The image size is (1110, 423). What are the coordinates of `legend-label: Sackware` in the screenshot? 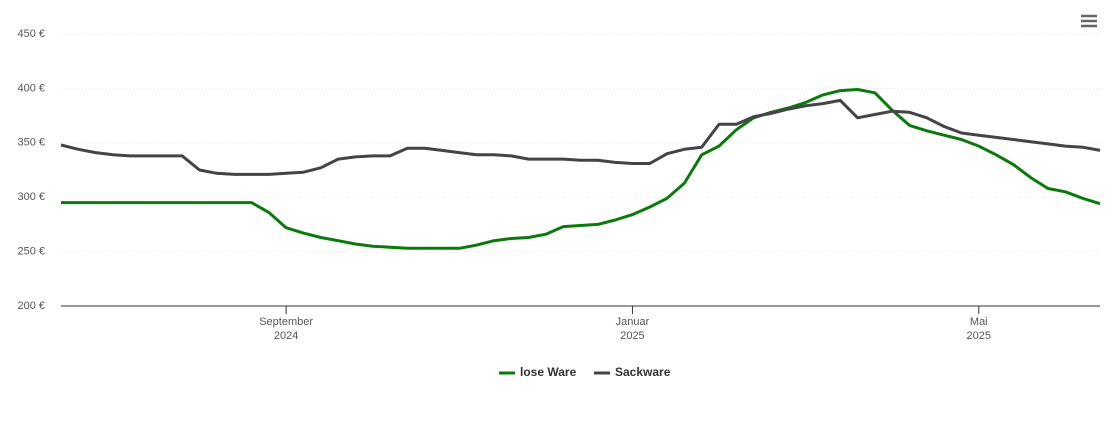 It's located at (643, 372).